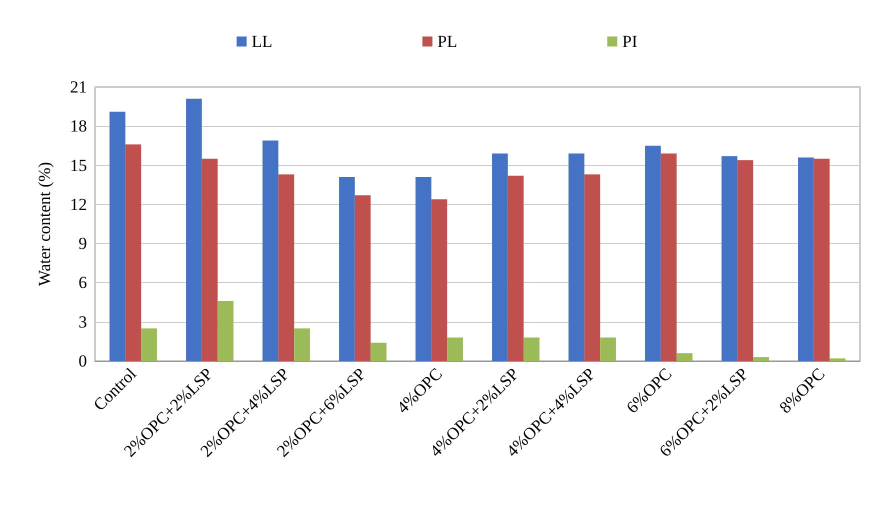 The height and width of the screenshot is (528, 874). I want to click on y-tick-label: 3, so click(82, 322).